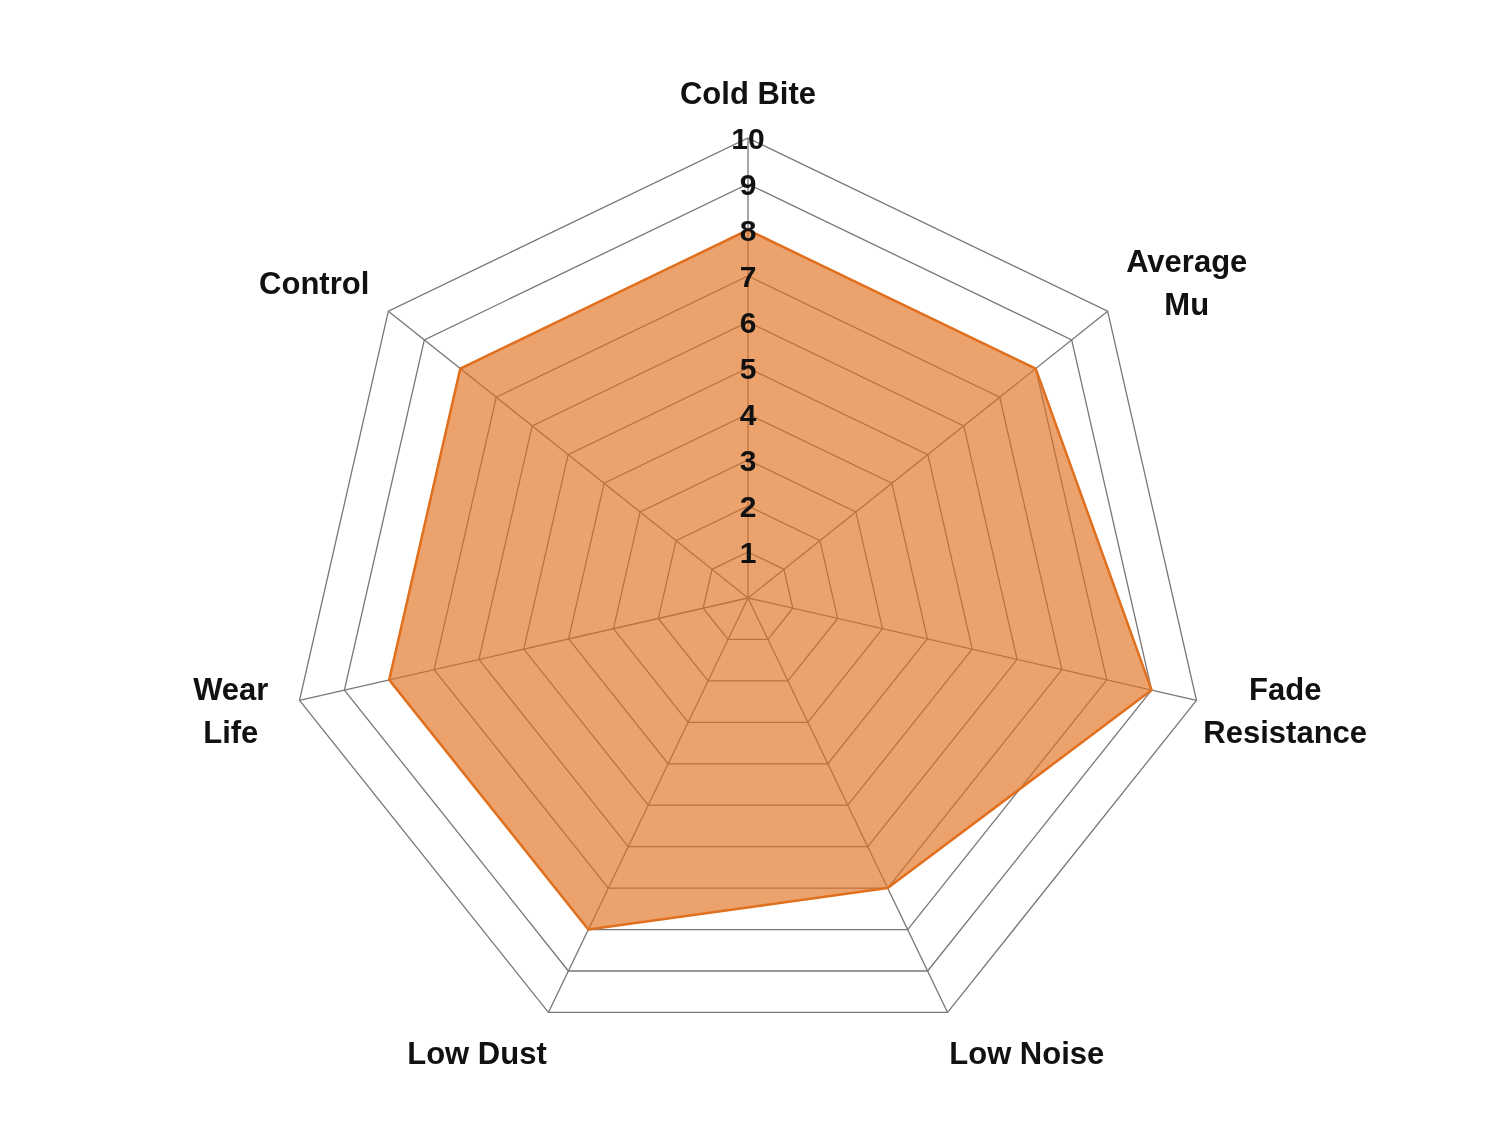 The width and height of the screenshot is (1500, 1143). What do you see at coordinates (748, 506) in the screenshot?
I see `y-tick-label: 2` at bounding box center [748, 506].